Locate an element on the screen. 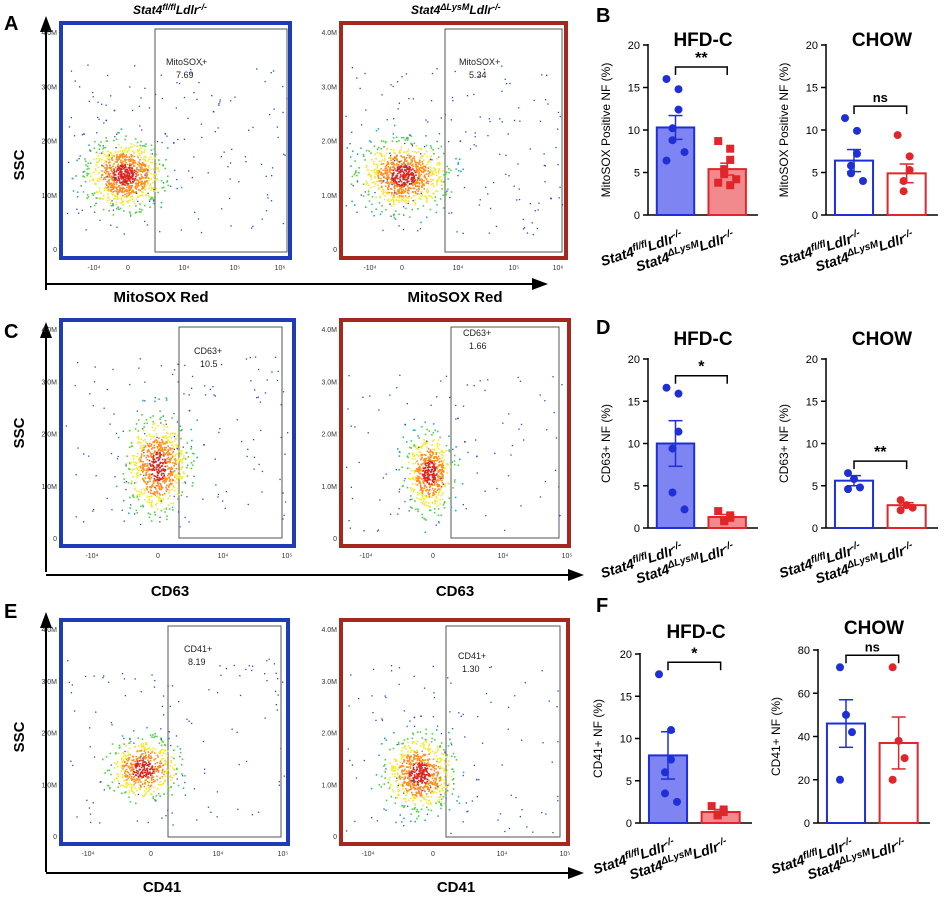  gate-label: MitoSOX+ is located at coordinates (479, 62).